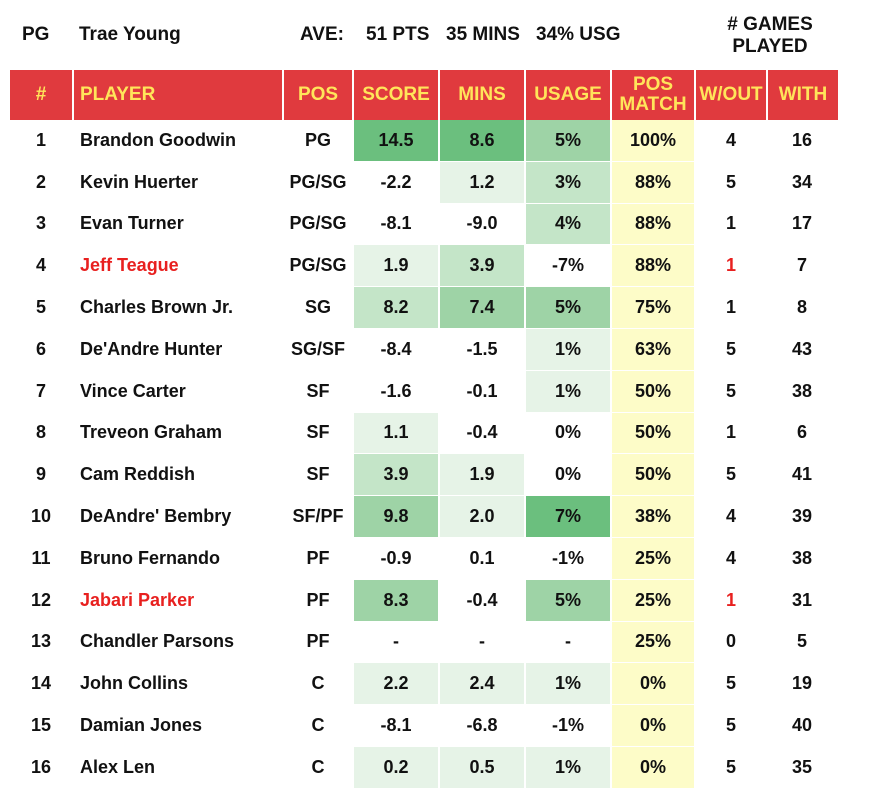 This screenshot has height=794, width=882. Describe the element at coordinates (803, 308) in the screenshot. I see `cell-with: 8` at that location.